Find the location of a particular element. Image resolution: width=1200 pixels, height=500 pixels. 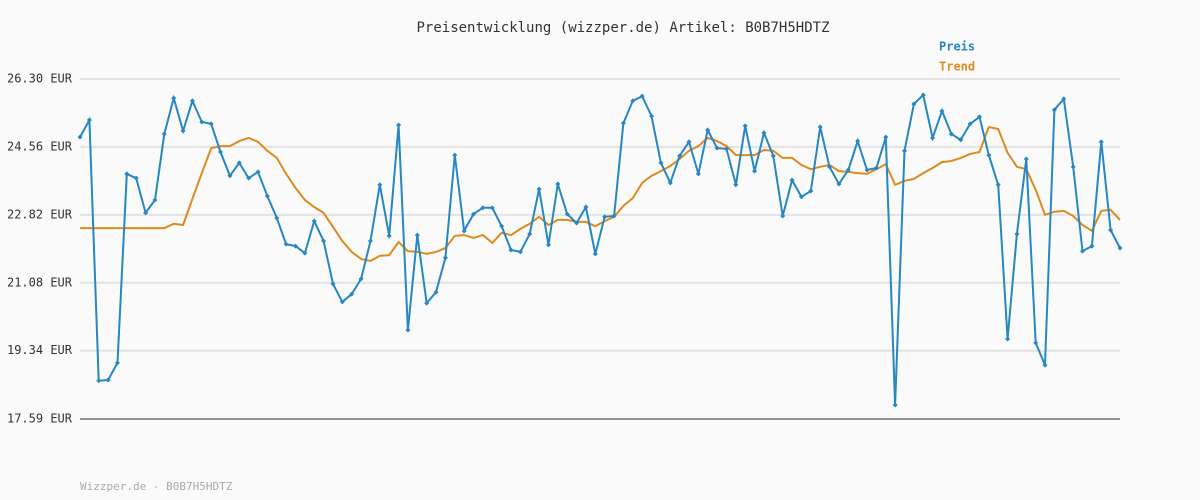

y-tick-label: 17.59 EUR is located at coordinates (40, 419).